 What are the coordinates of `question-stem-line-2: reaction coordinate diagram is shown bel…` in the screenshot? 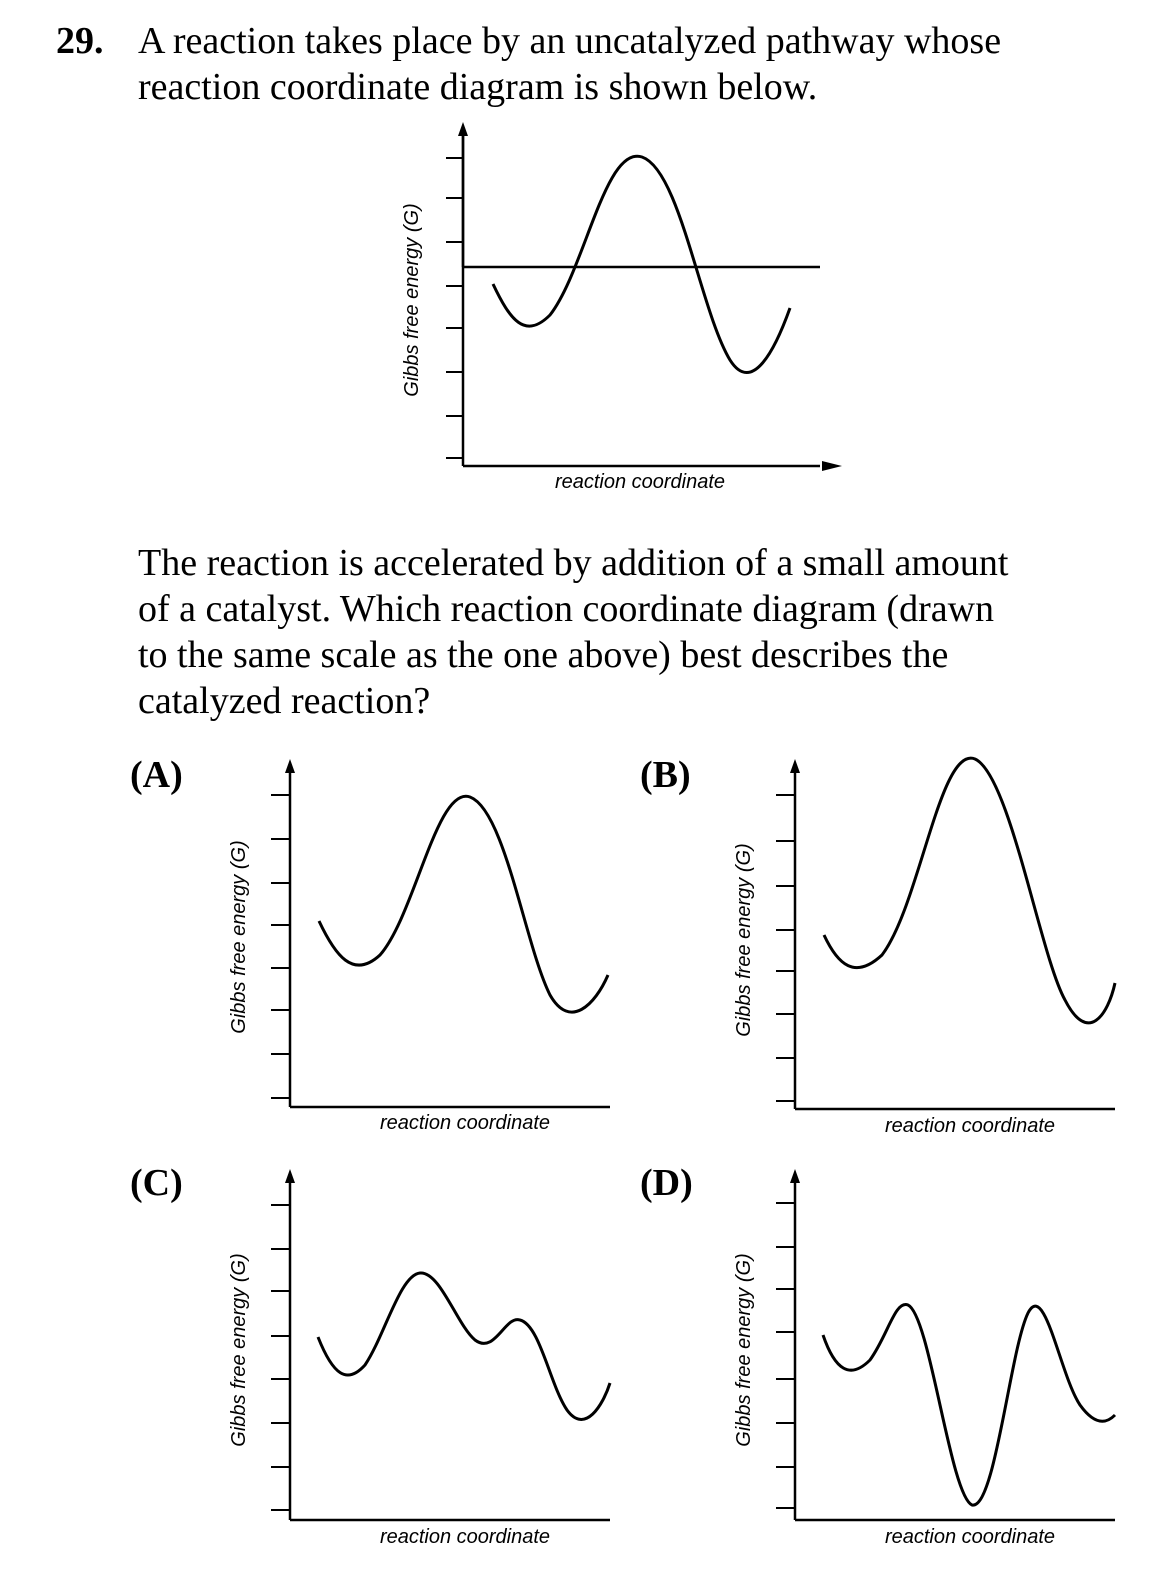 It's located at (478, 87).